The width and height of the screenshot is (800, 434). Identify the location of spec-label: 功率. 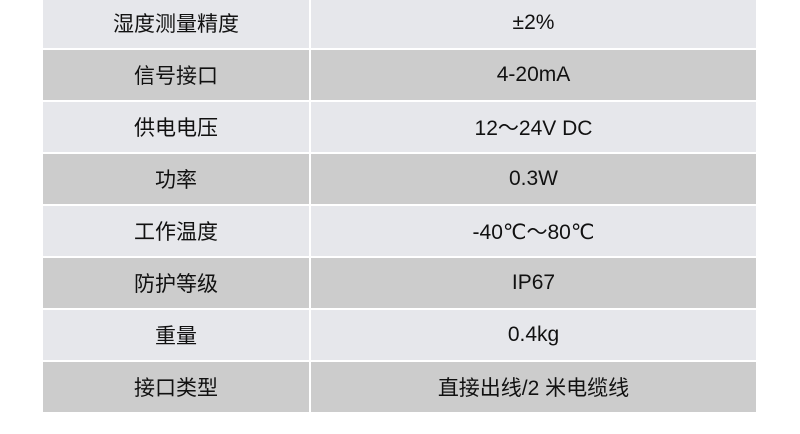
(176, 179).